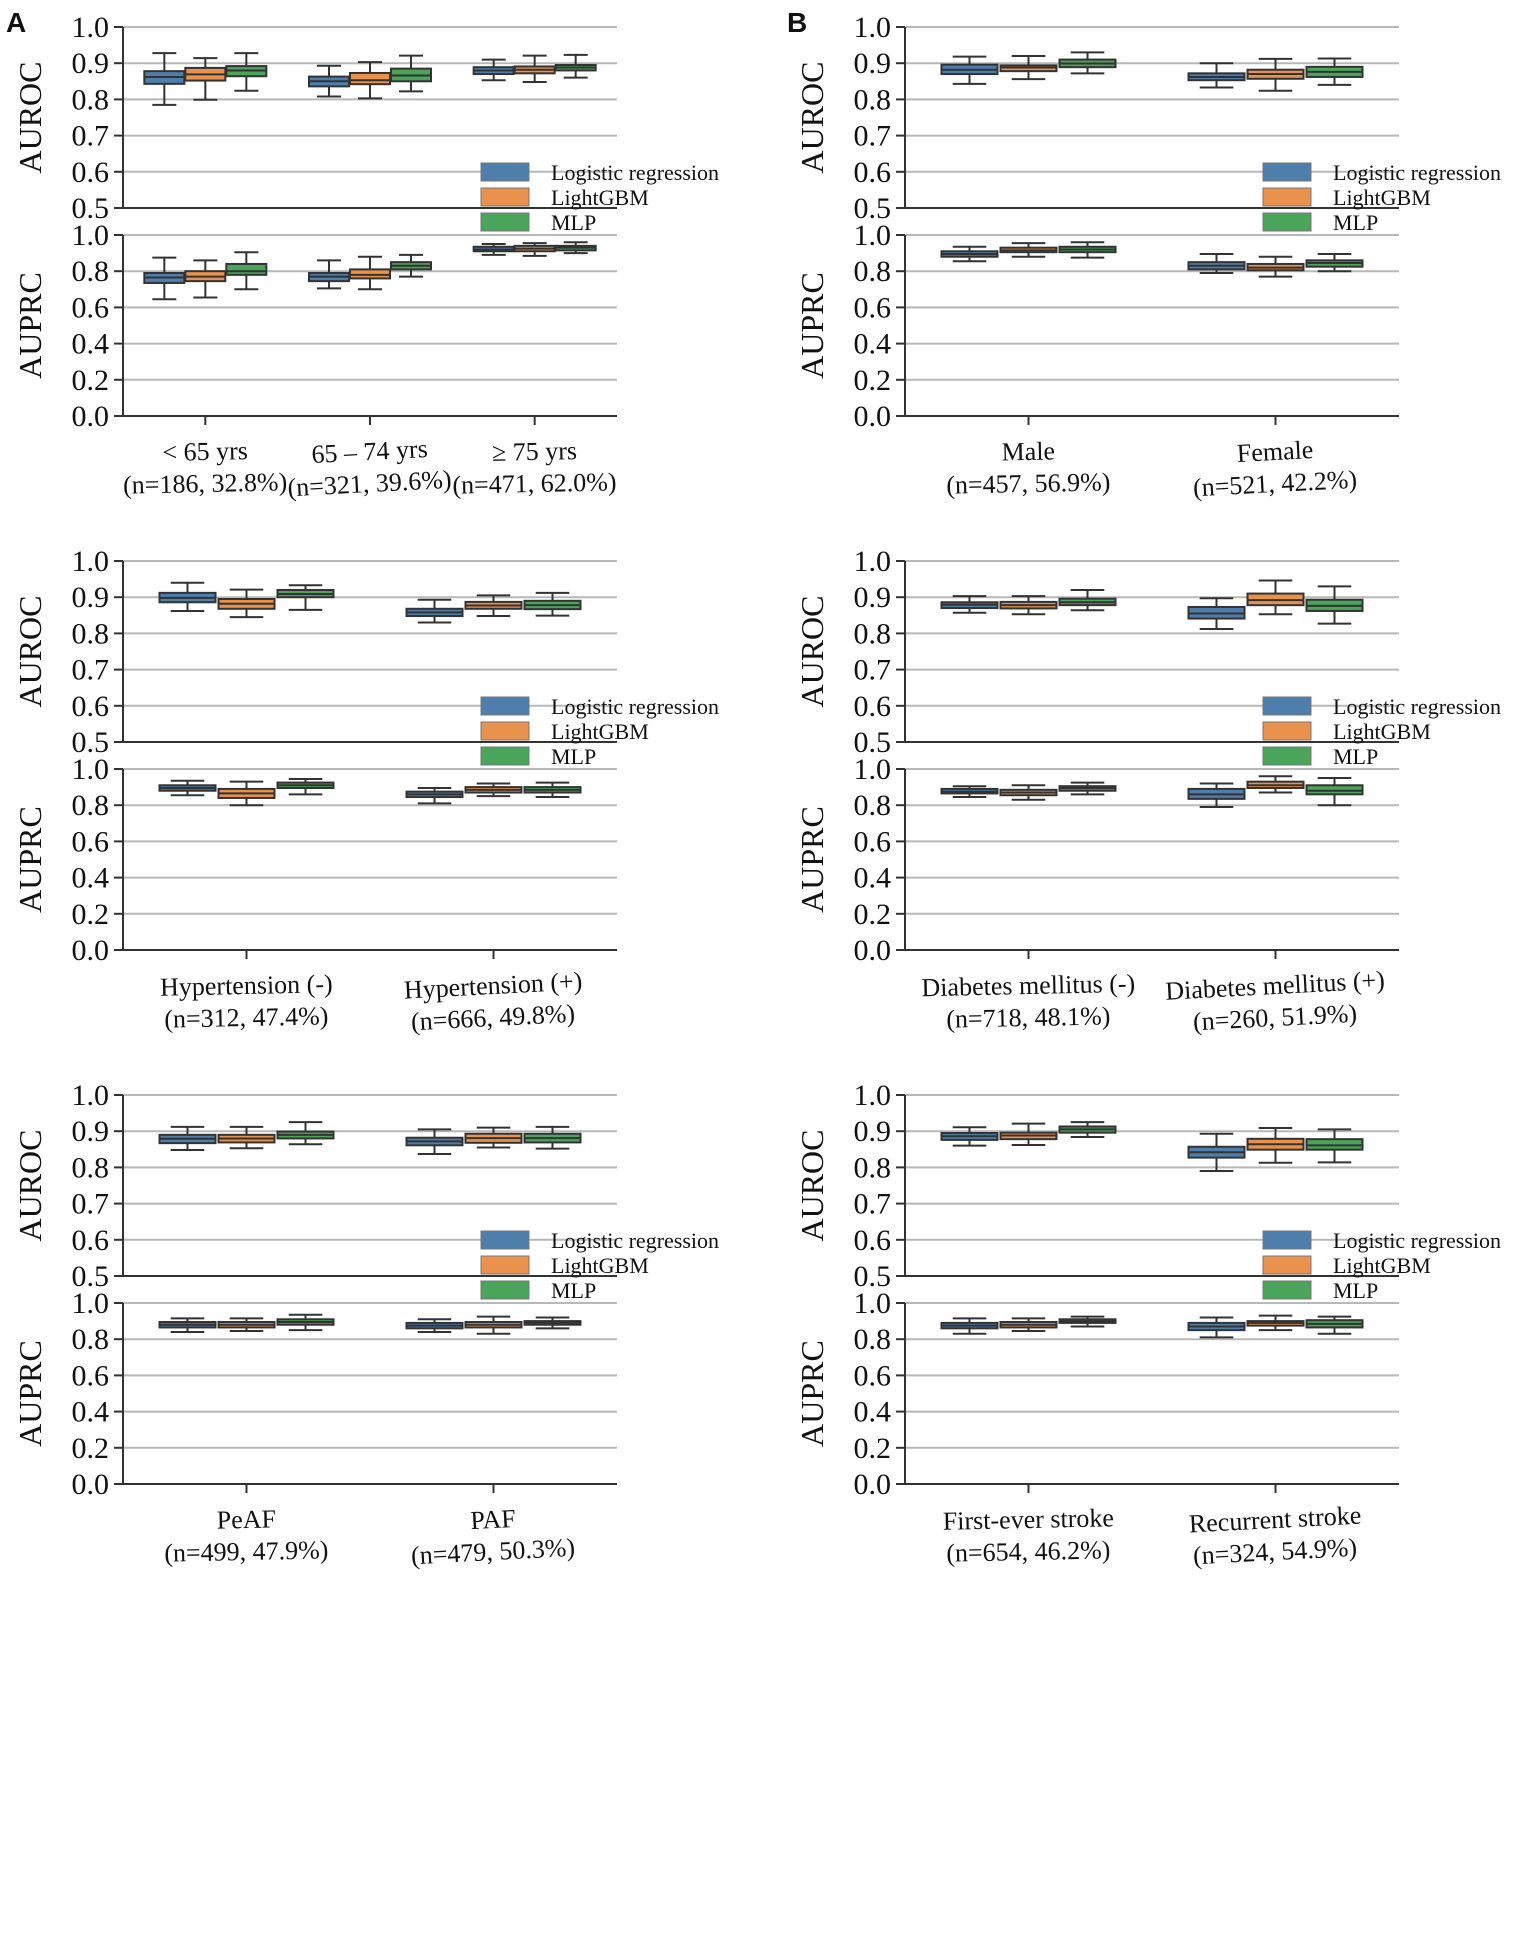 The image size is (1536, 1935). Describe the element at coordinates (797, 22) in the screenshot. I see `panel-label-b: B` at that location.